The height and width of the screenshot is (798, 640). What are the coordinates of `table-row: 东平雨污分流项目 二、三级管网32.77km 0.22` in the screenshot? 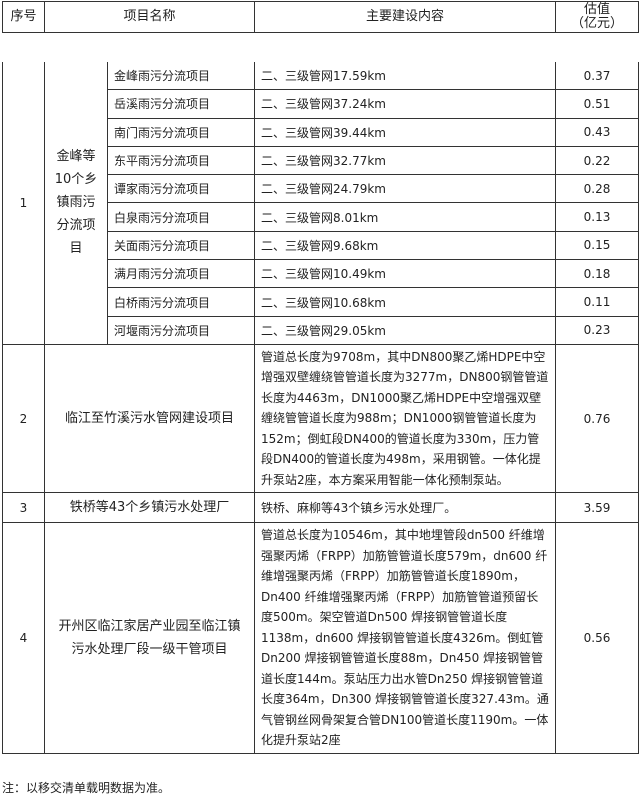 It's located at (321, 160).